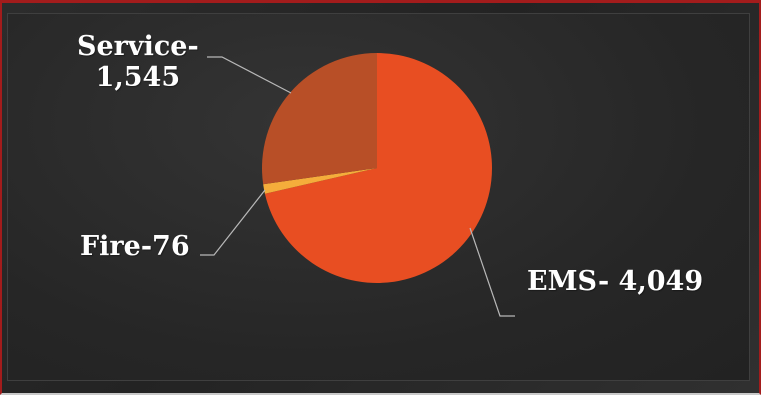 The height and width of the screenshot is (395, 761). Describe the element at coordinates (135, 246) in the screenshot. I see `fire-data-label: Fire-76` at that location.